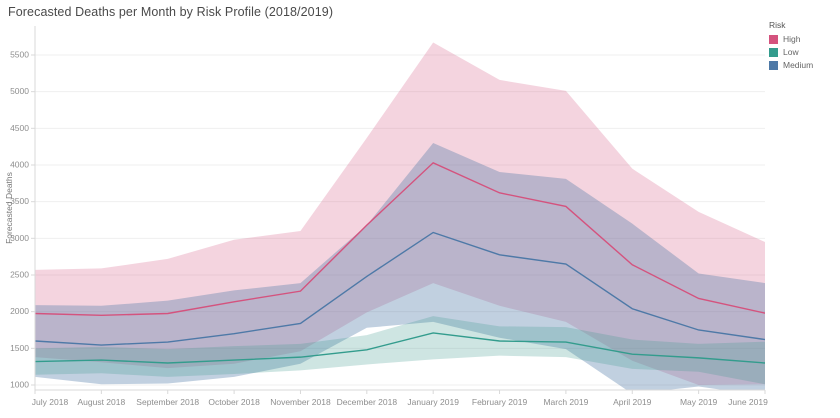  I want to click on y-tick-label-5500: 5500, so click(19, 55).